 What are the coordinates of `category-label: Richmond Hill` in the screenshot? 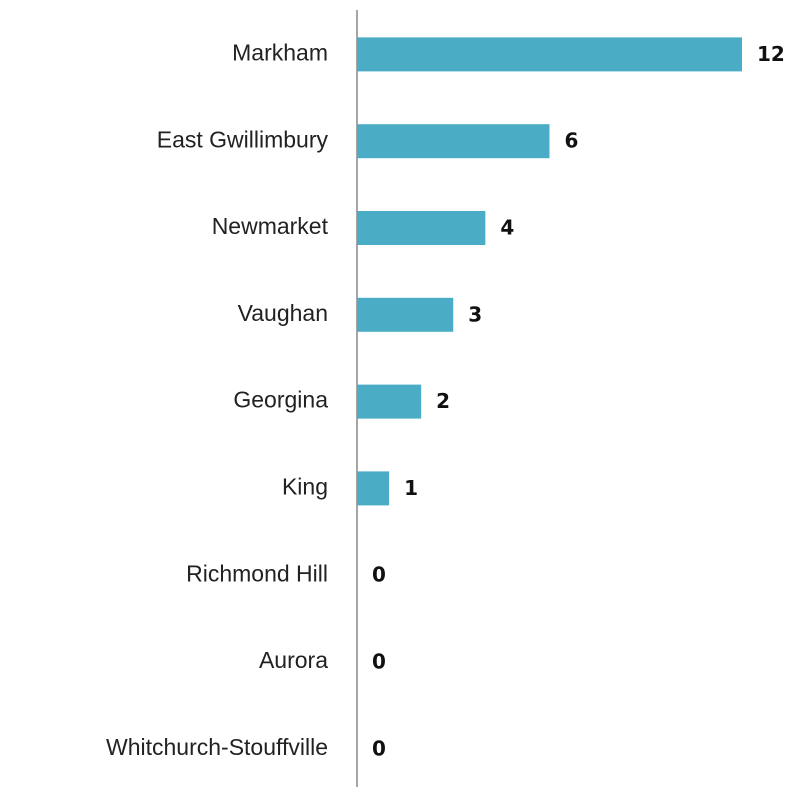 It's located at (257, 573).